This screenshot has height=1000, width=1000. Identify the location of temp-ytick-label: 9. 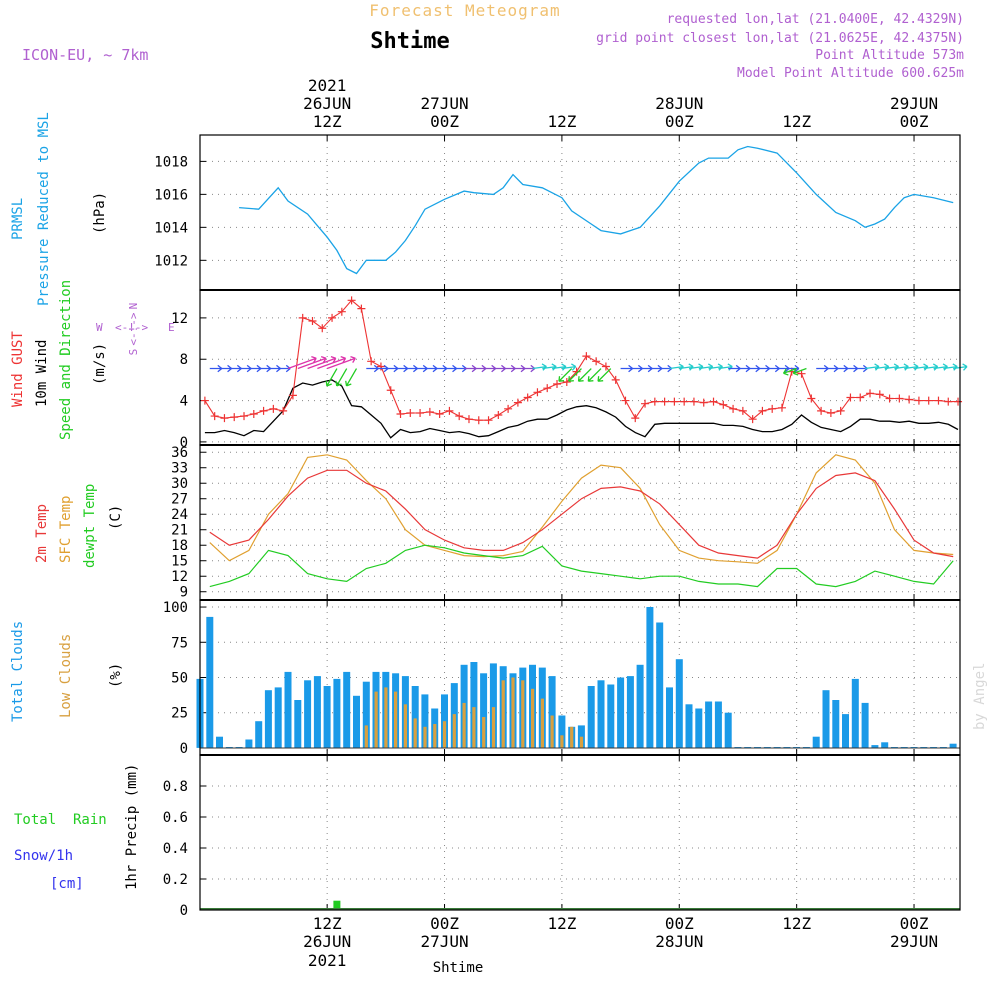
(184, 593).